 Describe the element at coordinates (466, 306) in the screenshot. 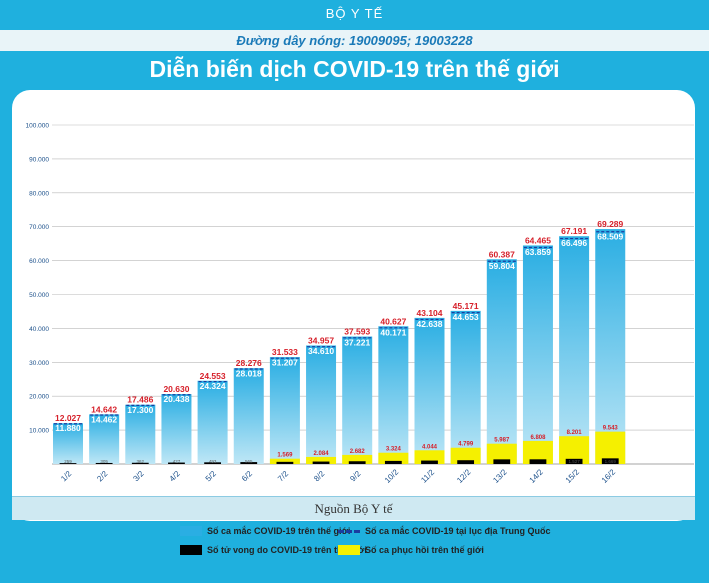

I see `label-world-cases: 45.171` at that location.